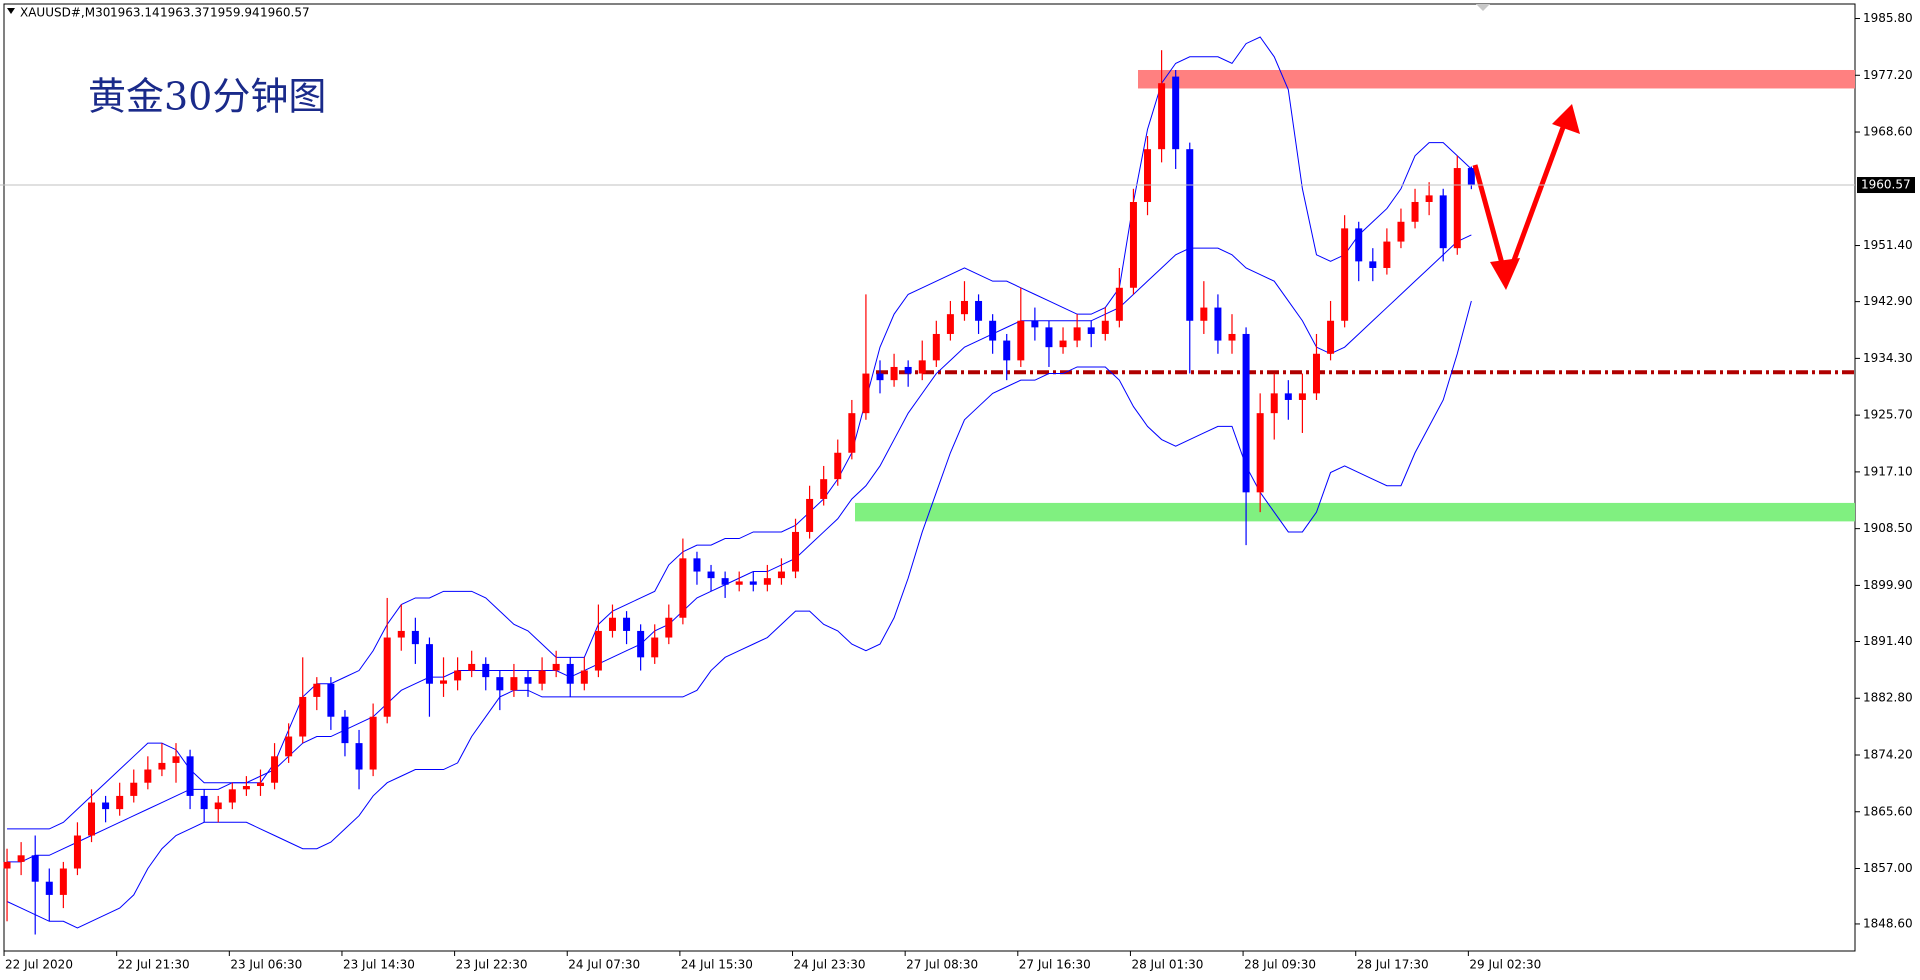  I want to click on shift-marker, so click(1483, 7).